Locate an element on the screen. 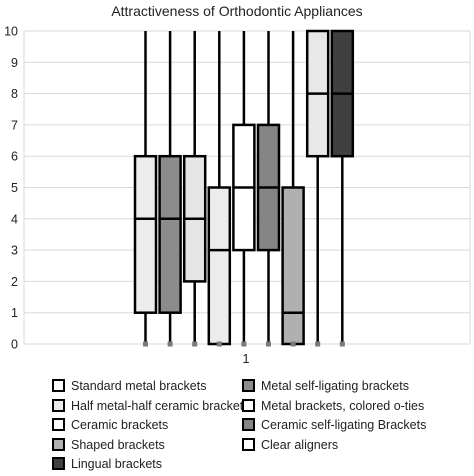  box-ceramic-self-ligating-brackets is located at coordinates (268, 189).